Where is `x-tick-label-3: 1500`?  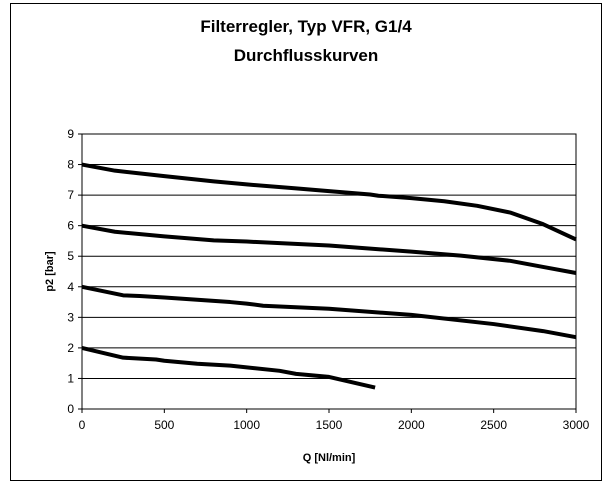
x-tick-label-3: 1500 is located at coordinates (329, 425).